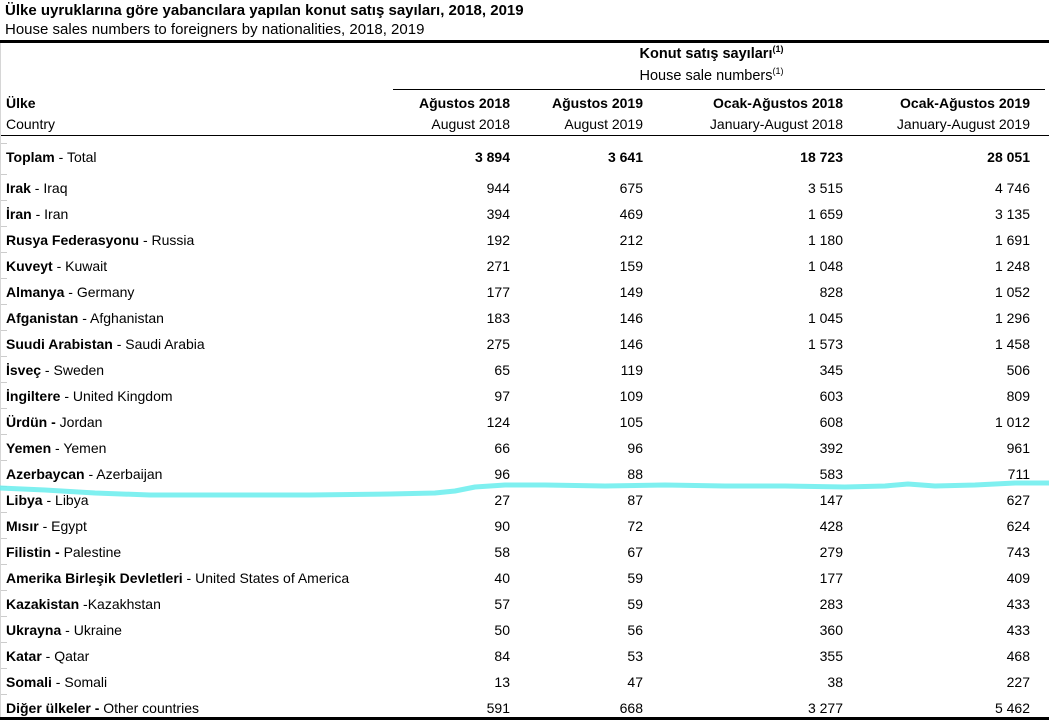 This screenshot has width=1049, height=722. I want to click on group-header-tr: Konut satış sayıları(1), so click(711, 53).